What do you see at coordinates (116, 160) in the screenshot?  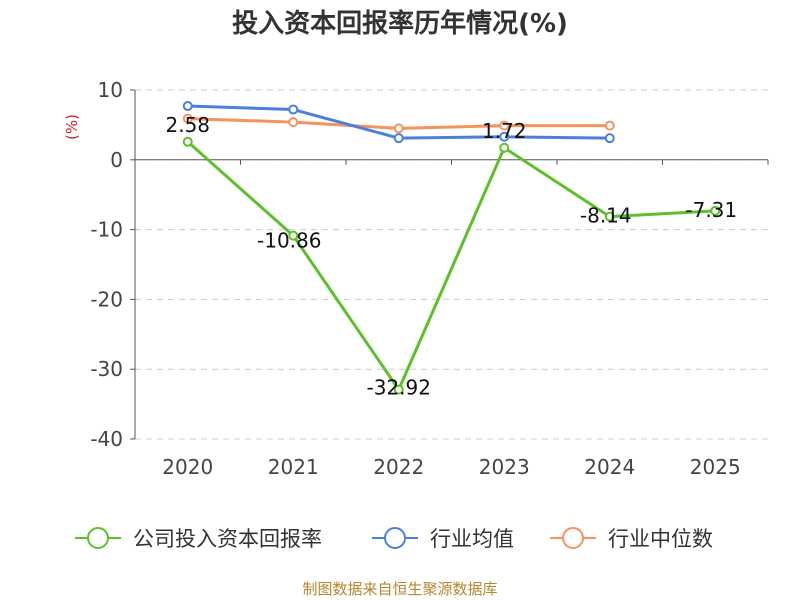 I see `y-tick-label: 0` at bounding box center [116, 160].